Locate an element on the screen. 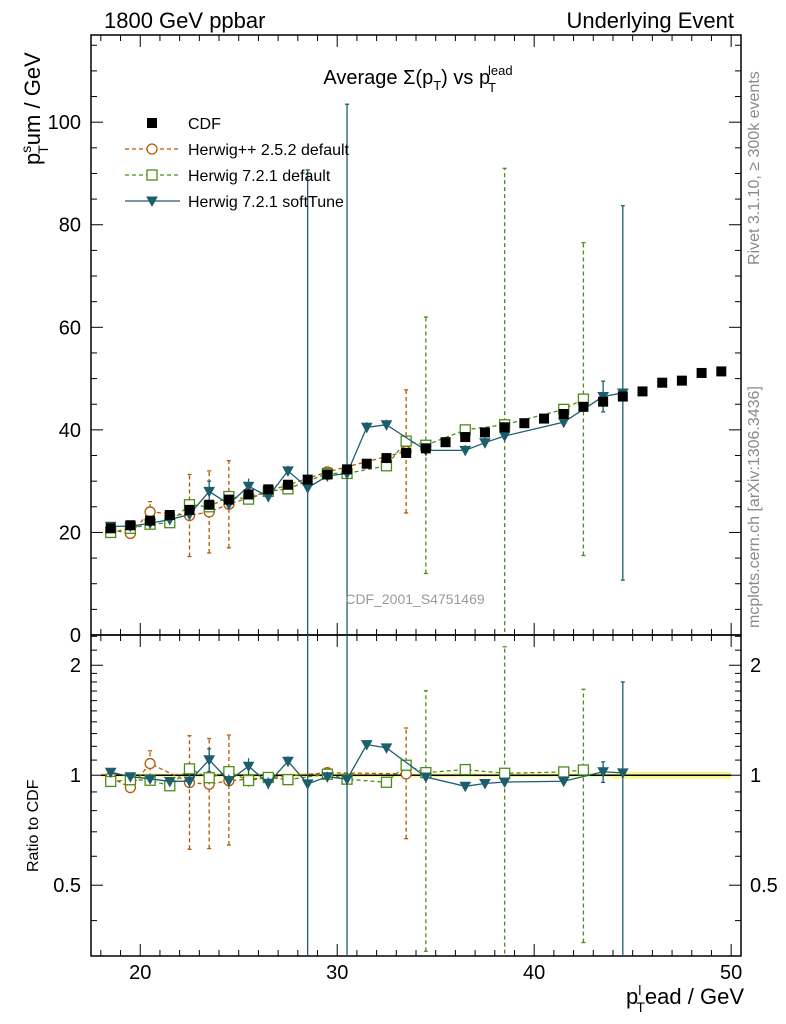 The width and height of the screenshot is (786, 1024). watermark: CDF_2001_S4751469 is located at coordinates (415, 599).